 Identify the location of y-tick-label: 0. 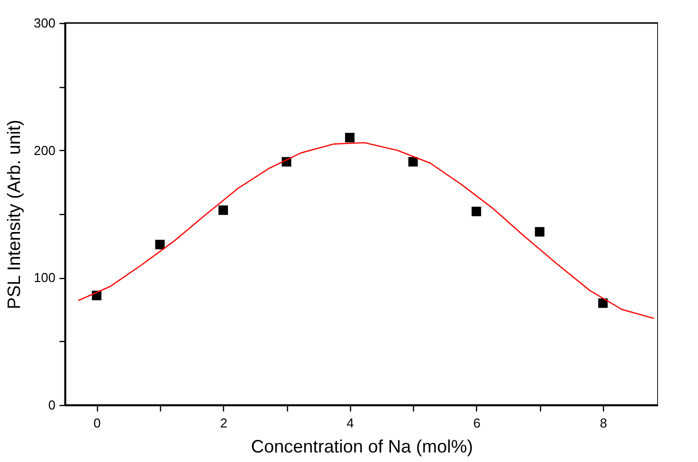
(52, 405).